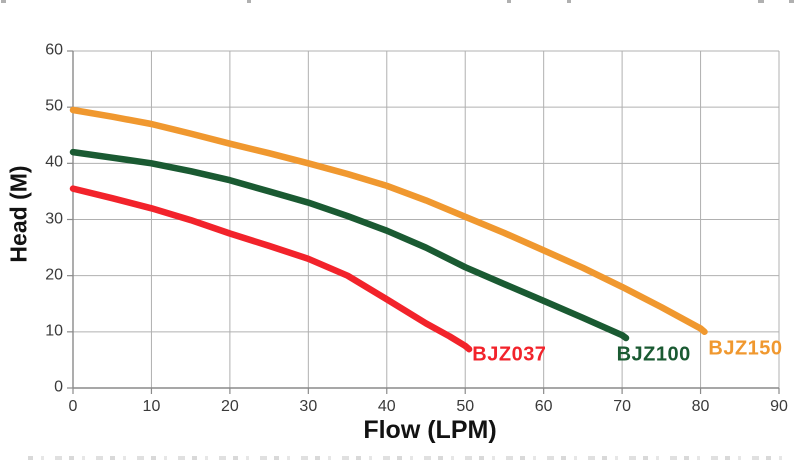 This screenshot has height=460, width=800. I want to click on x-tick-label: 10, so click(151, 406).